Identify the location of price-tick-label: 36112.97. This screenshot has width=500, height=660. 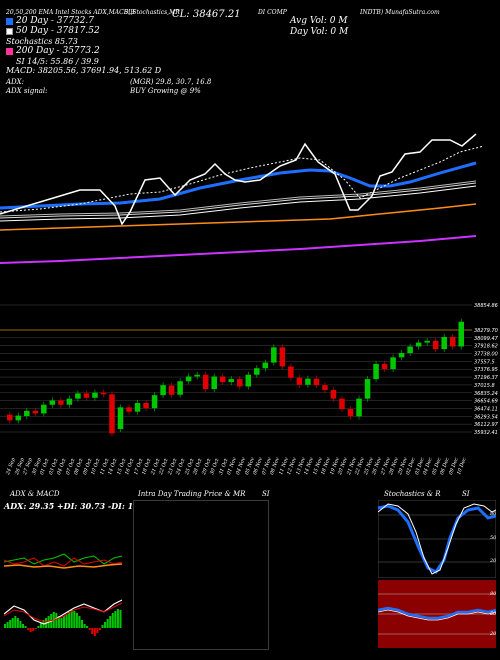
(486, 425).